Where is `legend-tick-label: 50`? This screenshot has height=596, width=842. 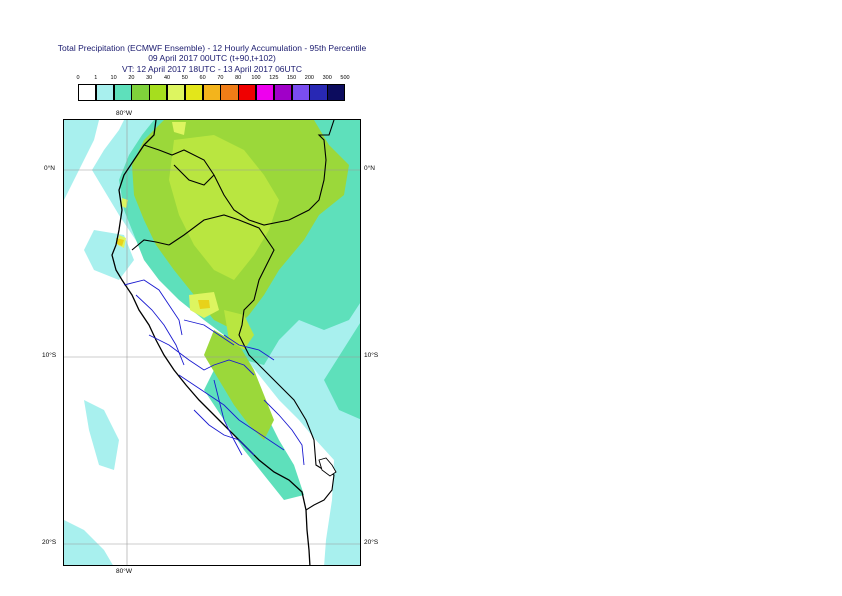 legend-tick-label: 50 is located at coordinates (184, 78).